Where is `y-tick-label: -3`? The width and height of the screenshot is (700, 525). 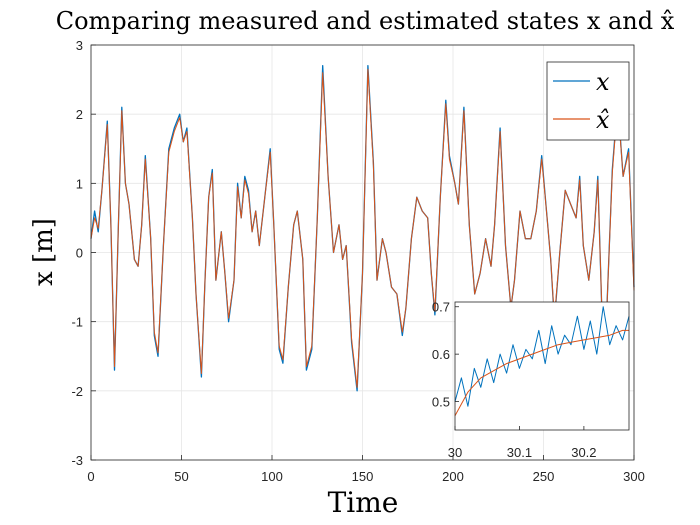
y-tick-label: -3 is located at coordinates (77, 460).